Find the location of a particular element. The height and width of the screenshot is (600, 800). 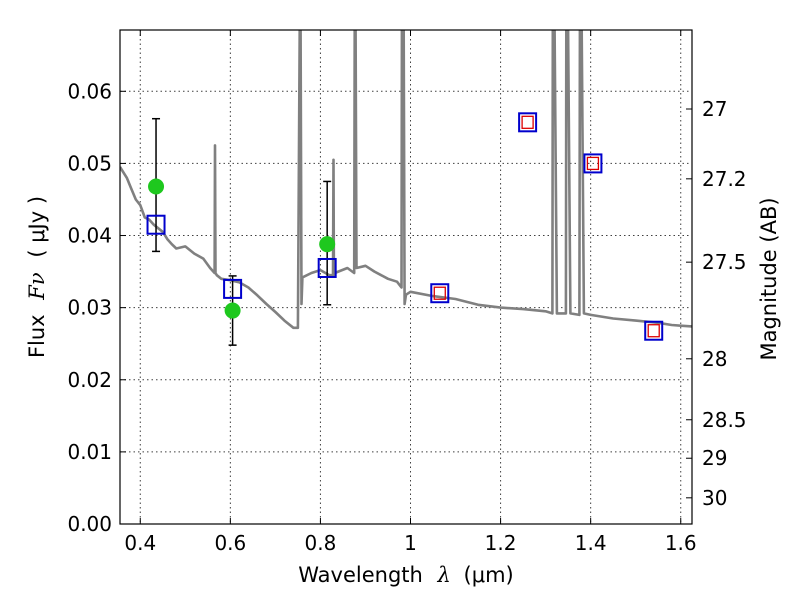

y2-axis-label: Magnitude (AB) is located at coordinates (769, 278).